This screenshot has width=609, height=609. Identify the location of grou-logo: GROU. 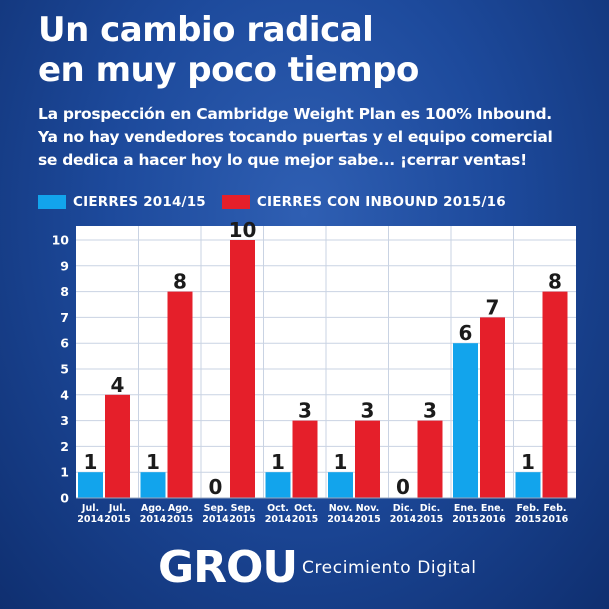
(228, 567).